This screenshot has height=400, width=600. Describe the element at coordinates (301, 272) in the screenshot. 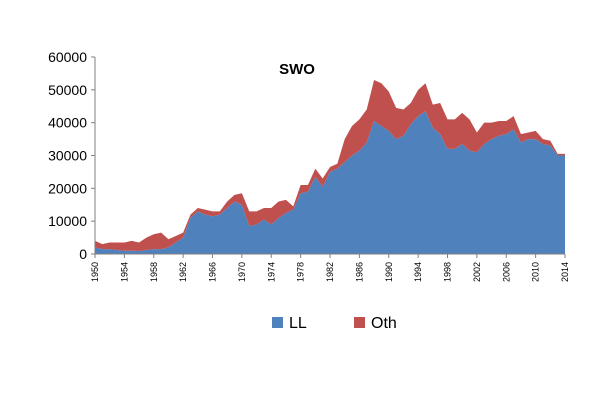

I see `x-tick-label: 1978` at that location.